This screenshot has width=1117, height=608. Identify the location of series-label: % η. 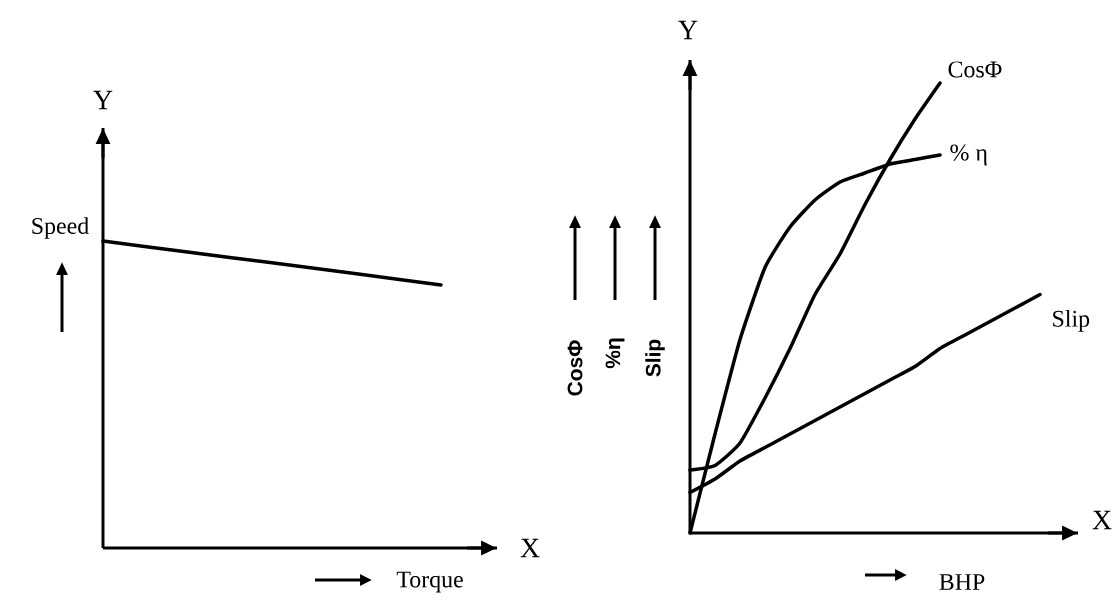
(968, 155).